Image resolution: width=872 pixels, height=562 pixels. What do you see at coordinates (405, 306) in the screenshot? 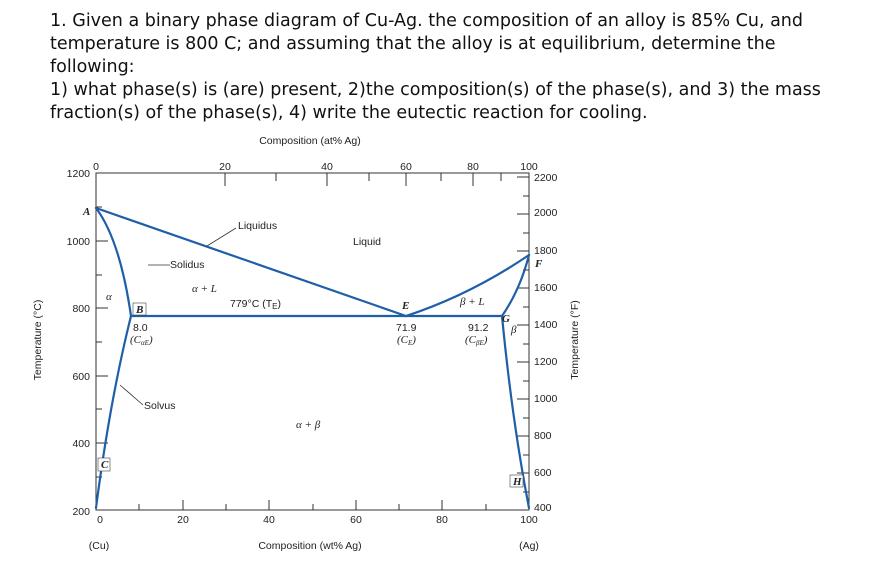
I see `point-label-e: E` at bounding box center [405, 306].